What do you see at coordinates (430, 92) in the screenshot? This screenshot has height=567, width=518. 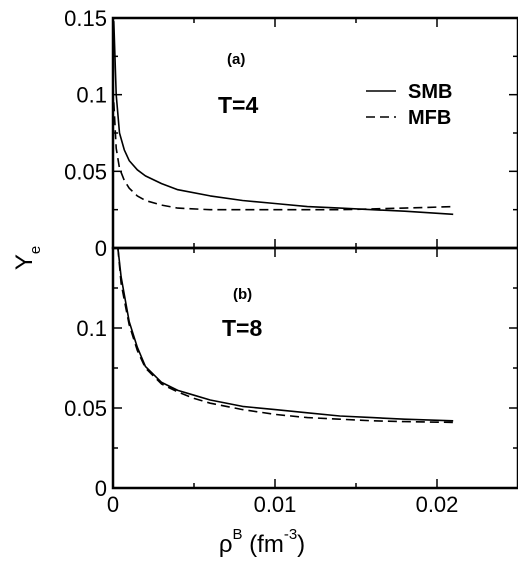 I see `legend-smb-label: SMB` at bounding box center [430, 92].